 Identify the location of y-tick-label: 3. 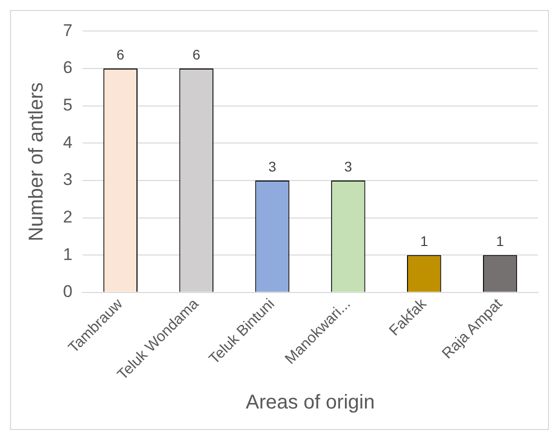
(67, 180).